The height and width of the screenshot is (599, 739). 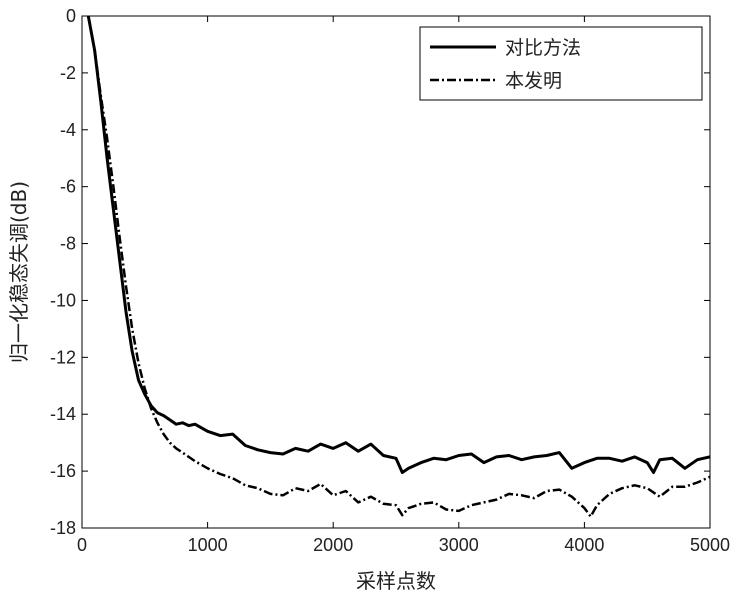 I want to click on y-tick-label: -12, so click(x=63, y=357).